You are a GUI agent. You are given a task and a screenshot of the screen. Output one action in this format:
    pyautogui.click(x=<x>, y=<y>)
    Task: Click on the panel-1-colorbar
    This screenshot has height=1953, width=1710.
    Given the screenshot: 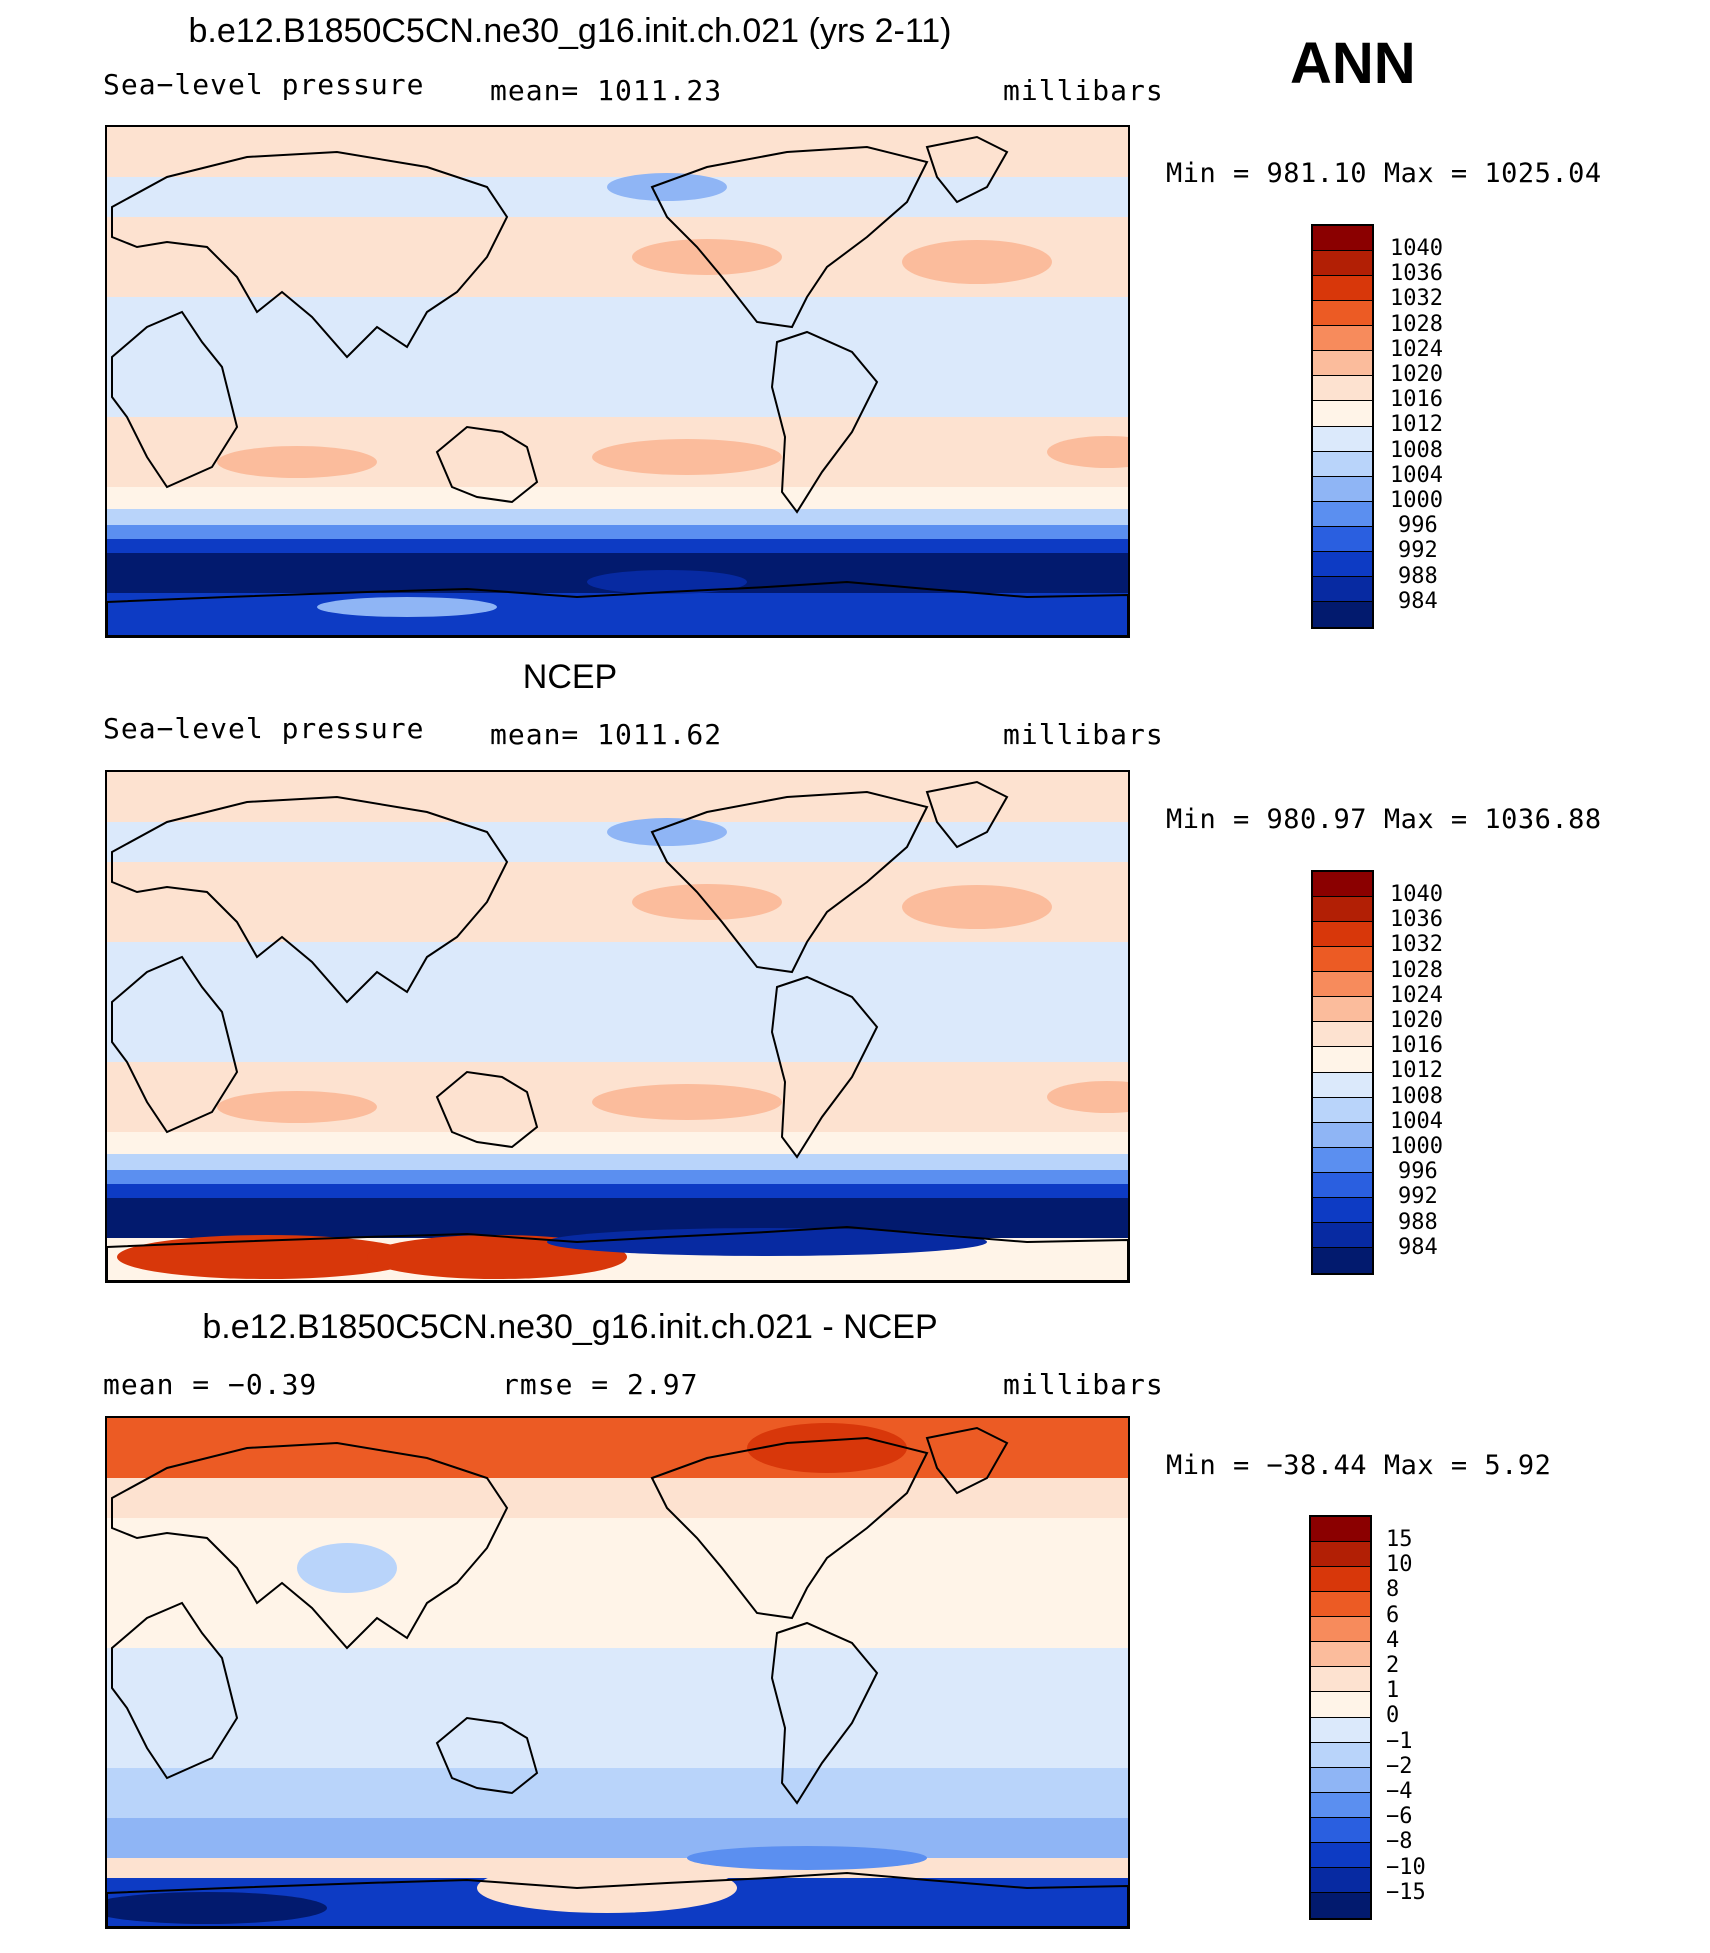 What is the action you would take?
    pyautogui.click(x=1342, y=426)
    